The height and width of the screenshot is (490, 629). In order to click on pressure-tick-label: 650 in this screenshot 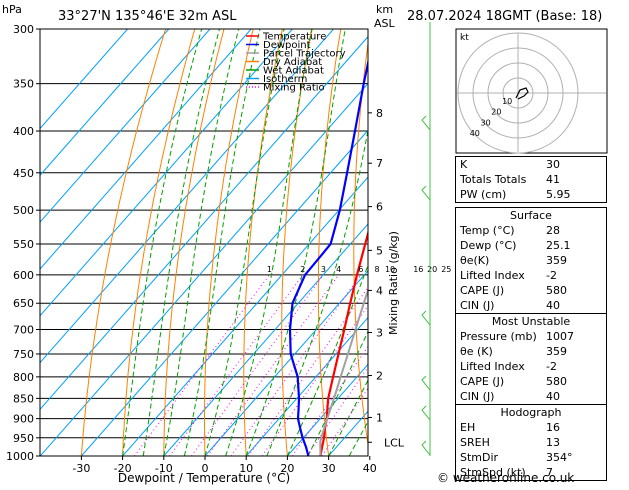, I will do `click(23, 303)`.